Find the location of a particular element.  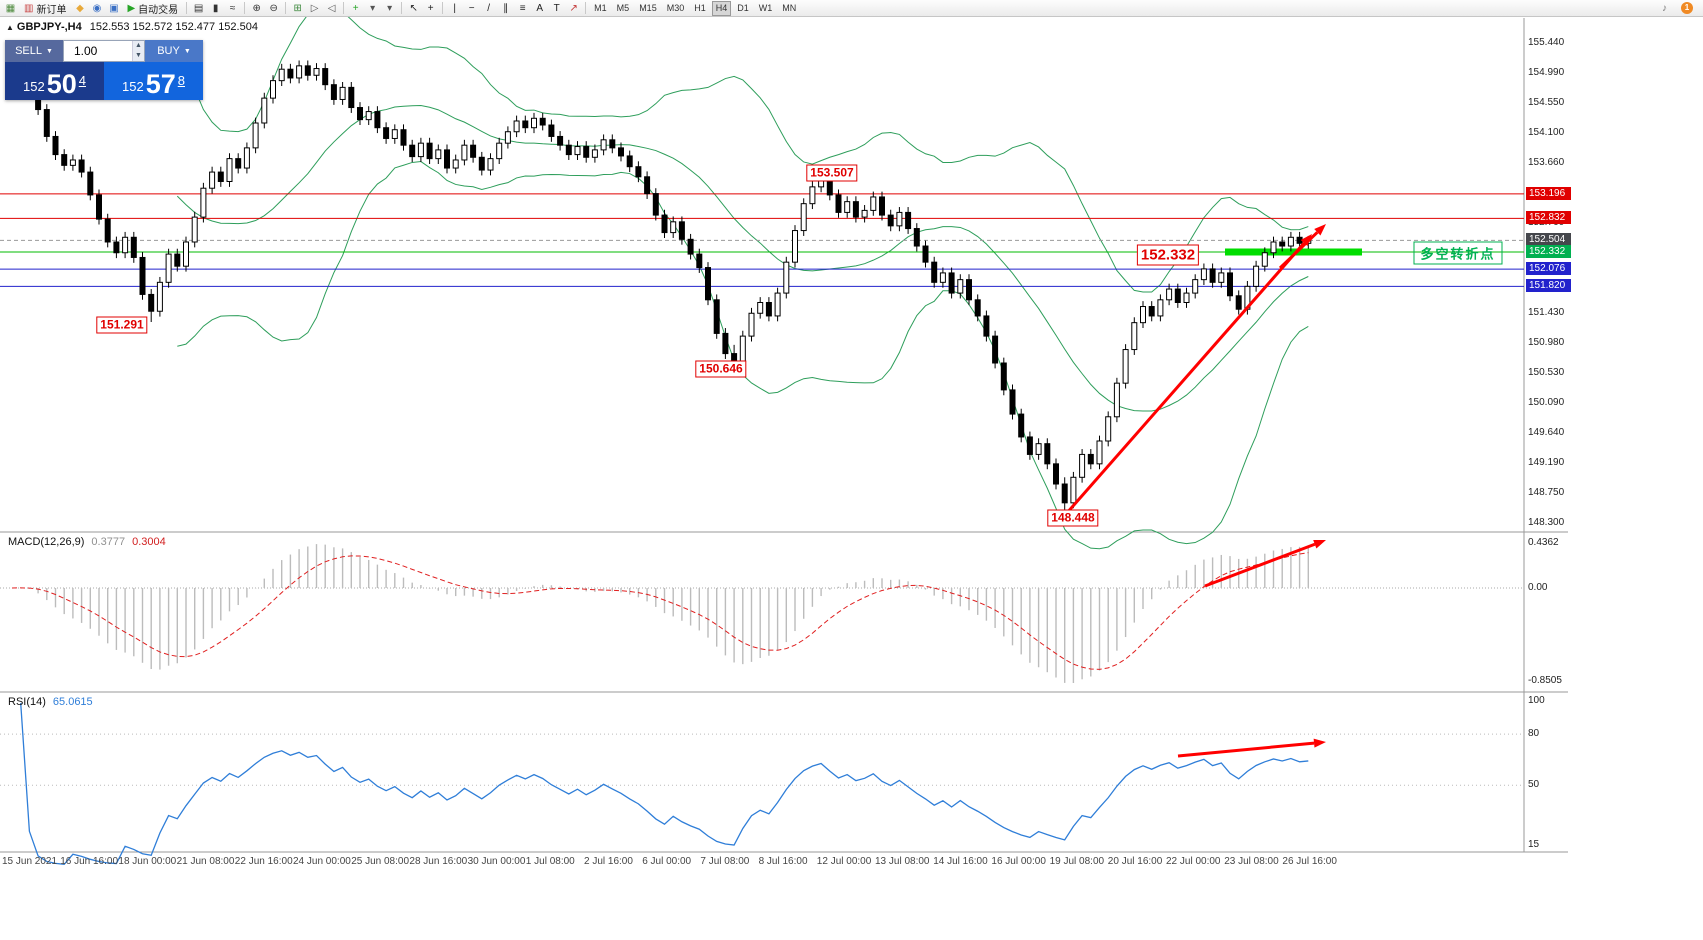

vertical-line-icon: | is located at coordinates (454, 8).